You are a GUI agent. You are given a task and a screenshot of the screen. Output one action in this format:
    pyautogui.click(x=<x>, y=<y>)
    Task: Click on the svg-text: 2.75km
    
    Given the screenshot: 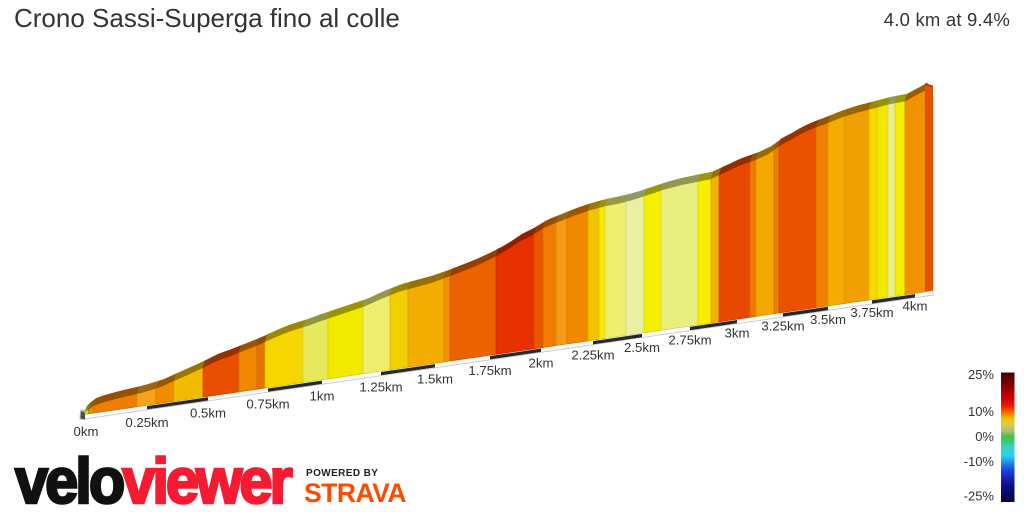 What is the action you would take?
    pyautogui.click(x=689, y=340)
    